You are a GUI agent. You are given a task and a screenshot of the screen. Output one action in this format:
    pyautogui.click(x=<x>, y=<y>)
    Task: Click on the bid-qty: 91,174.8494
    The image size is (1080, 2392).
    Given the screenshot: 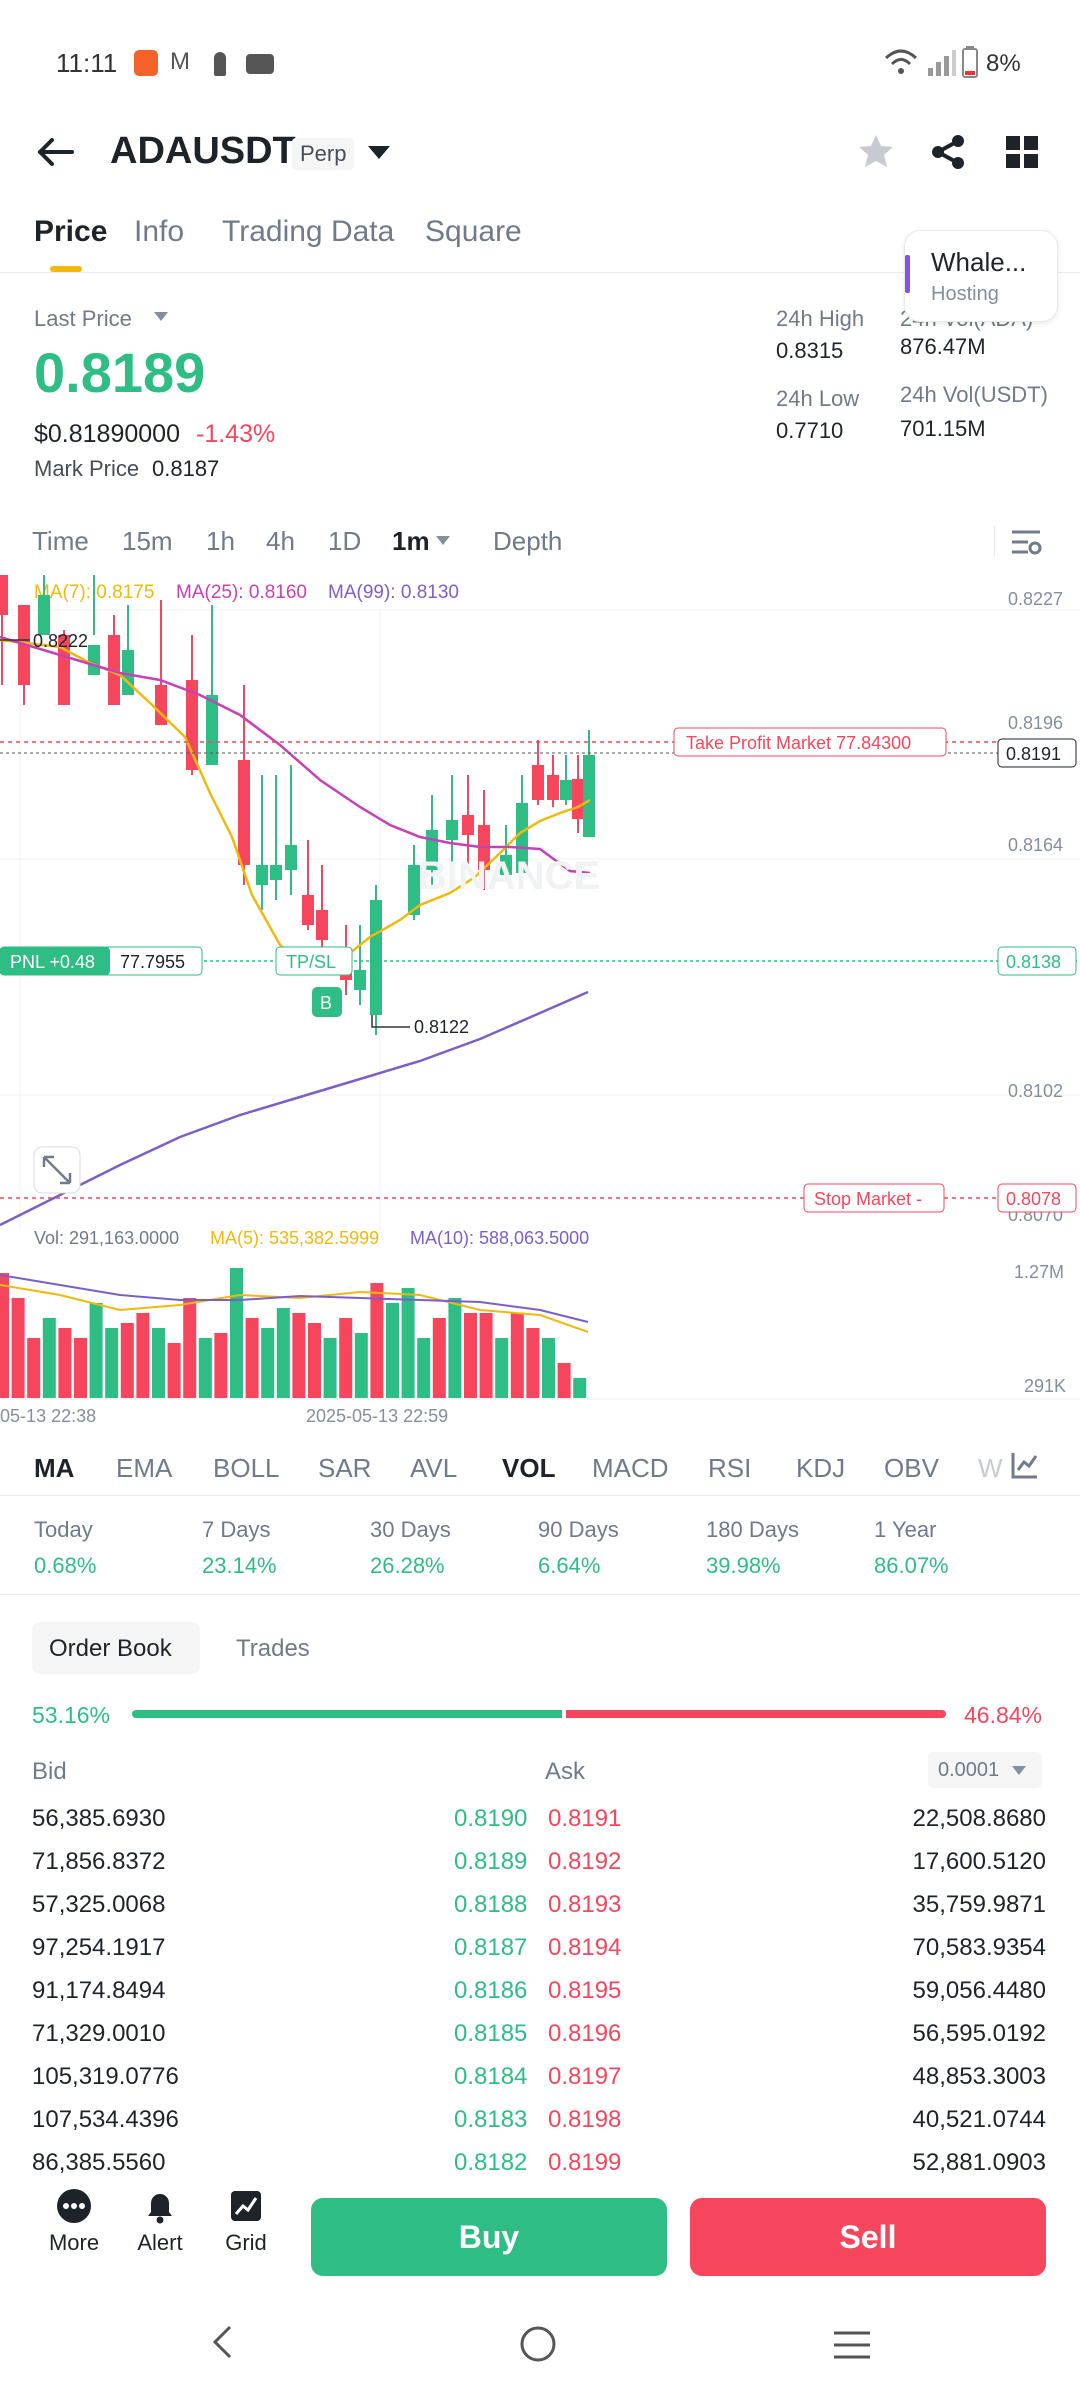 What is the action you would take?
    pyautogui.click(x=99, y=1990)
    